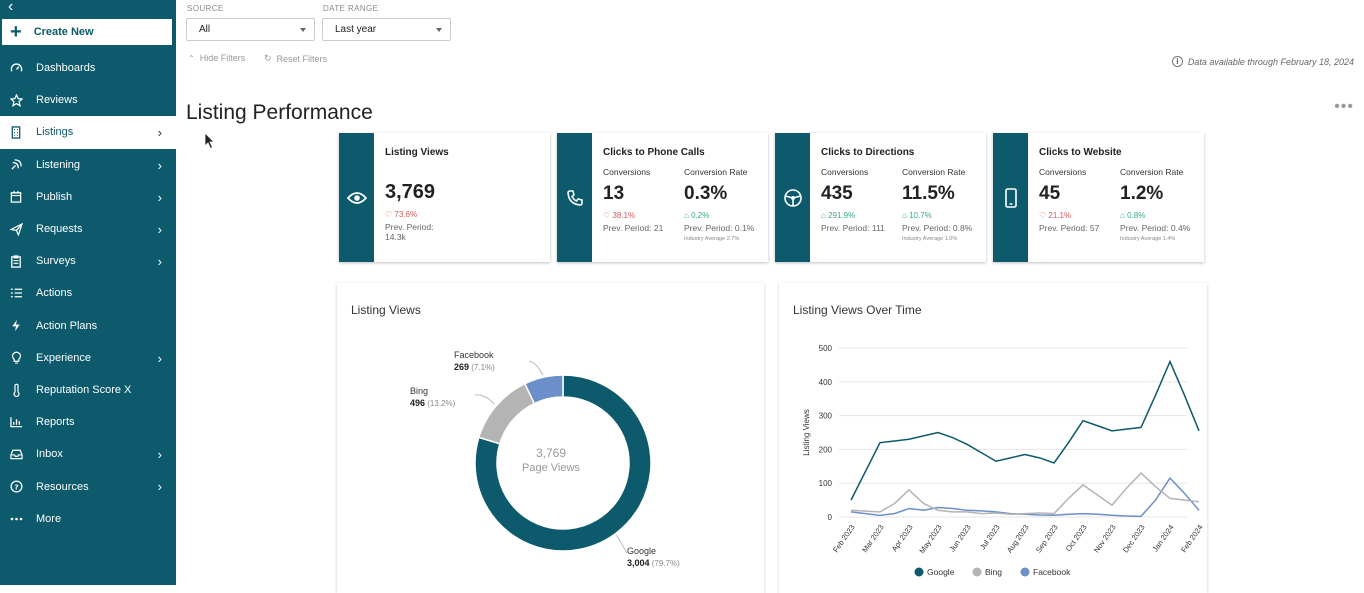  Describe the element at coordinates (867, 152) in the screenshot. I see `card-title: Clicks to Directions` at that location.